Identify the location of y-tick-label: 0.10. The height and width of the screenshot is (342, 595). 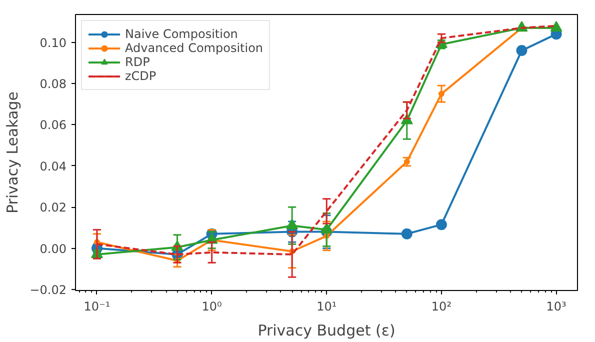
(53, 43).